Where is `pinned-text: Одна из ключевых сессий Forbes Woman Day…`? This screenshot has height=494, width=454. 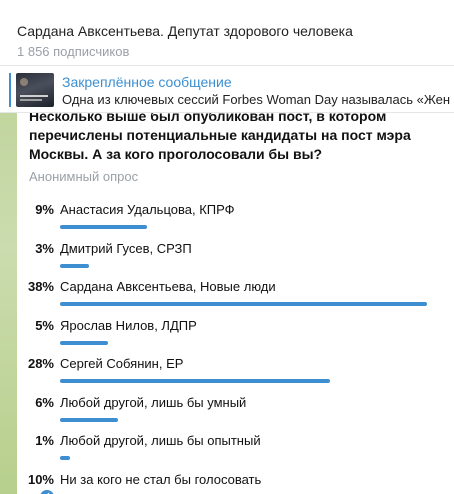 pinned-text: Одна из ключевых сессий Forbes Woman Day… is located at coordinates (256, 99).